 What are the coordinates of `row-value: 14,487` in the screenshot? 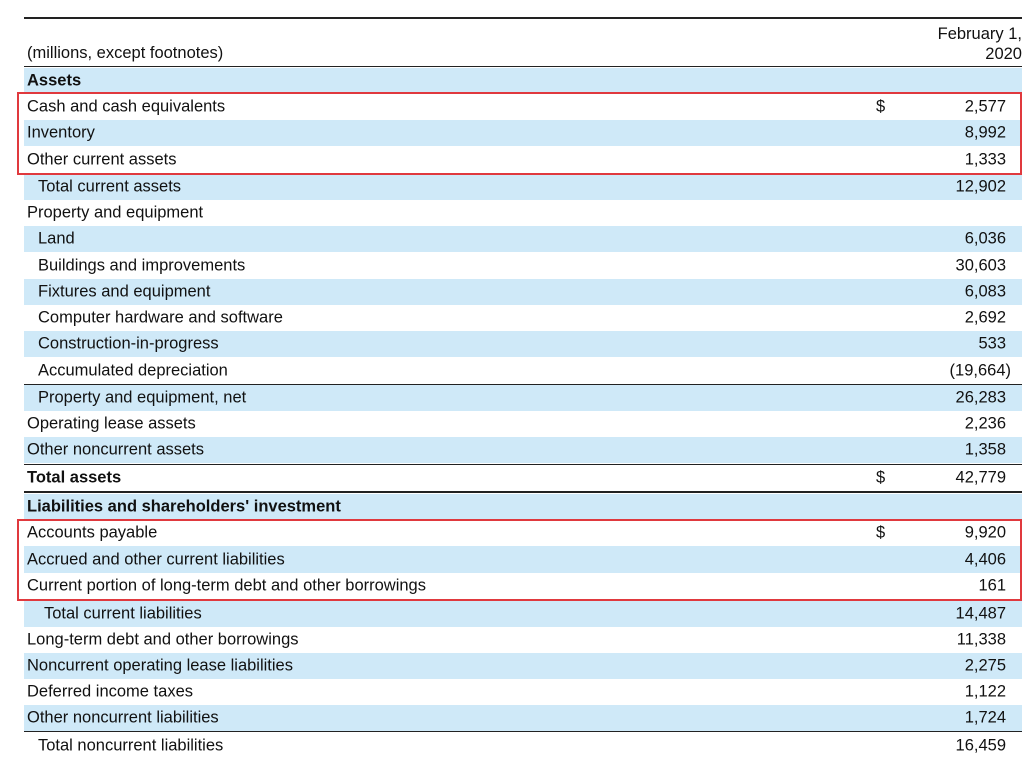 It's located at (980, 613).